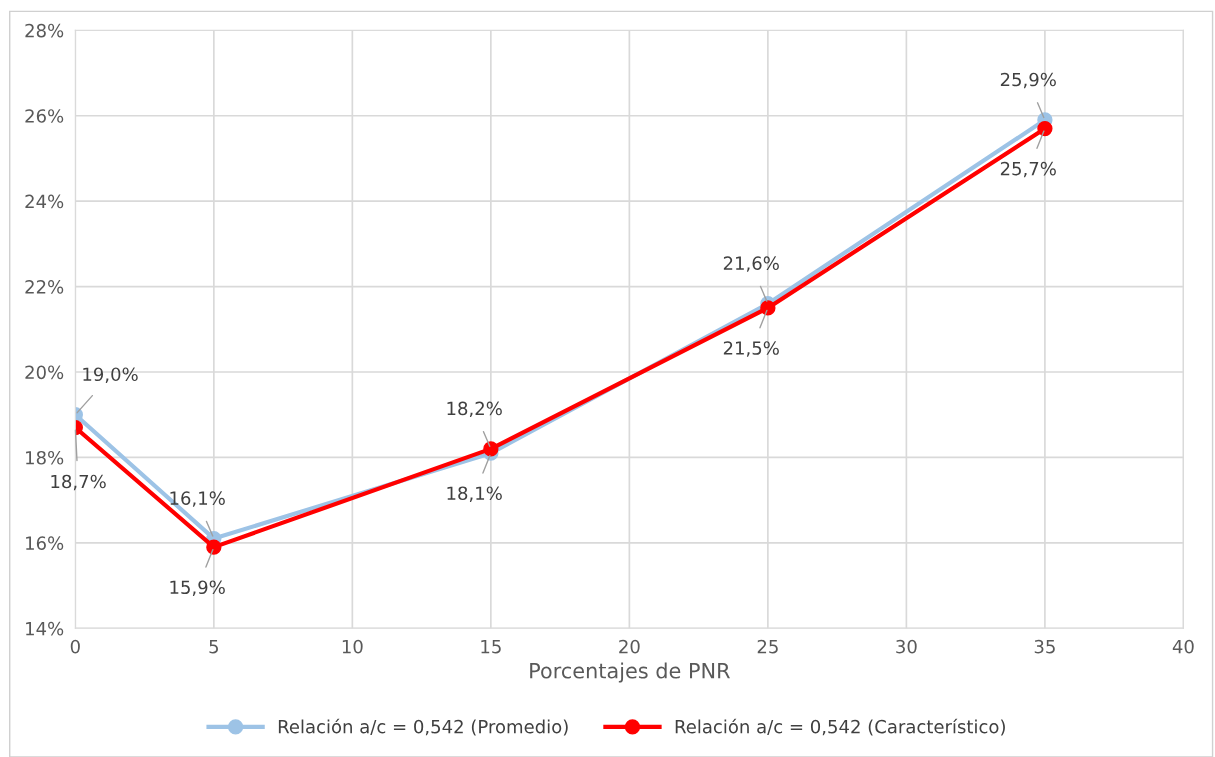  Describe the element at coordinates (423, 727) in the screenshot. I see `legend-label: Relación a/c = 0,542 (Promedio)` at that location.